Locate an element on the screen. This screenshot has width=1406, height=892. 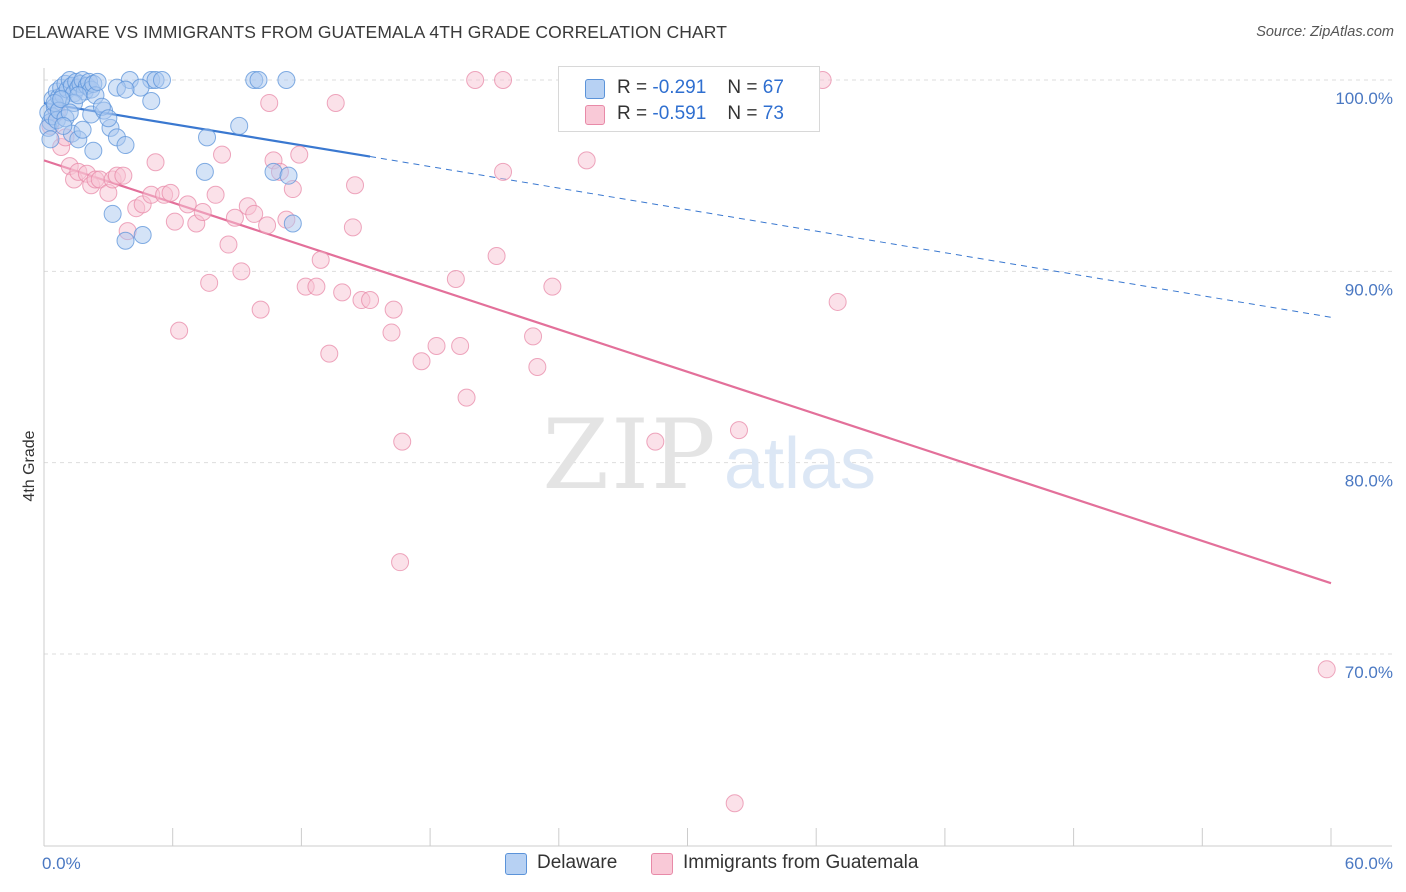
y-axis-label: 4th Grade is located at coordinates (29, 465).